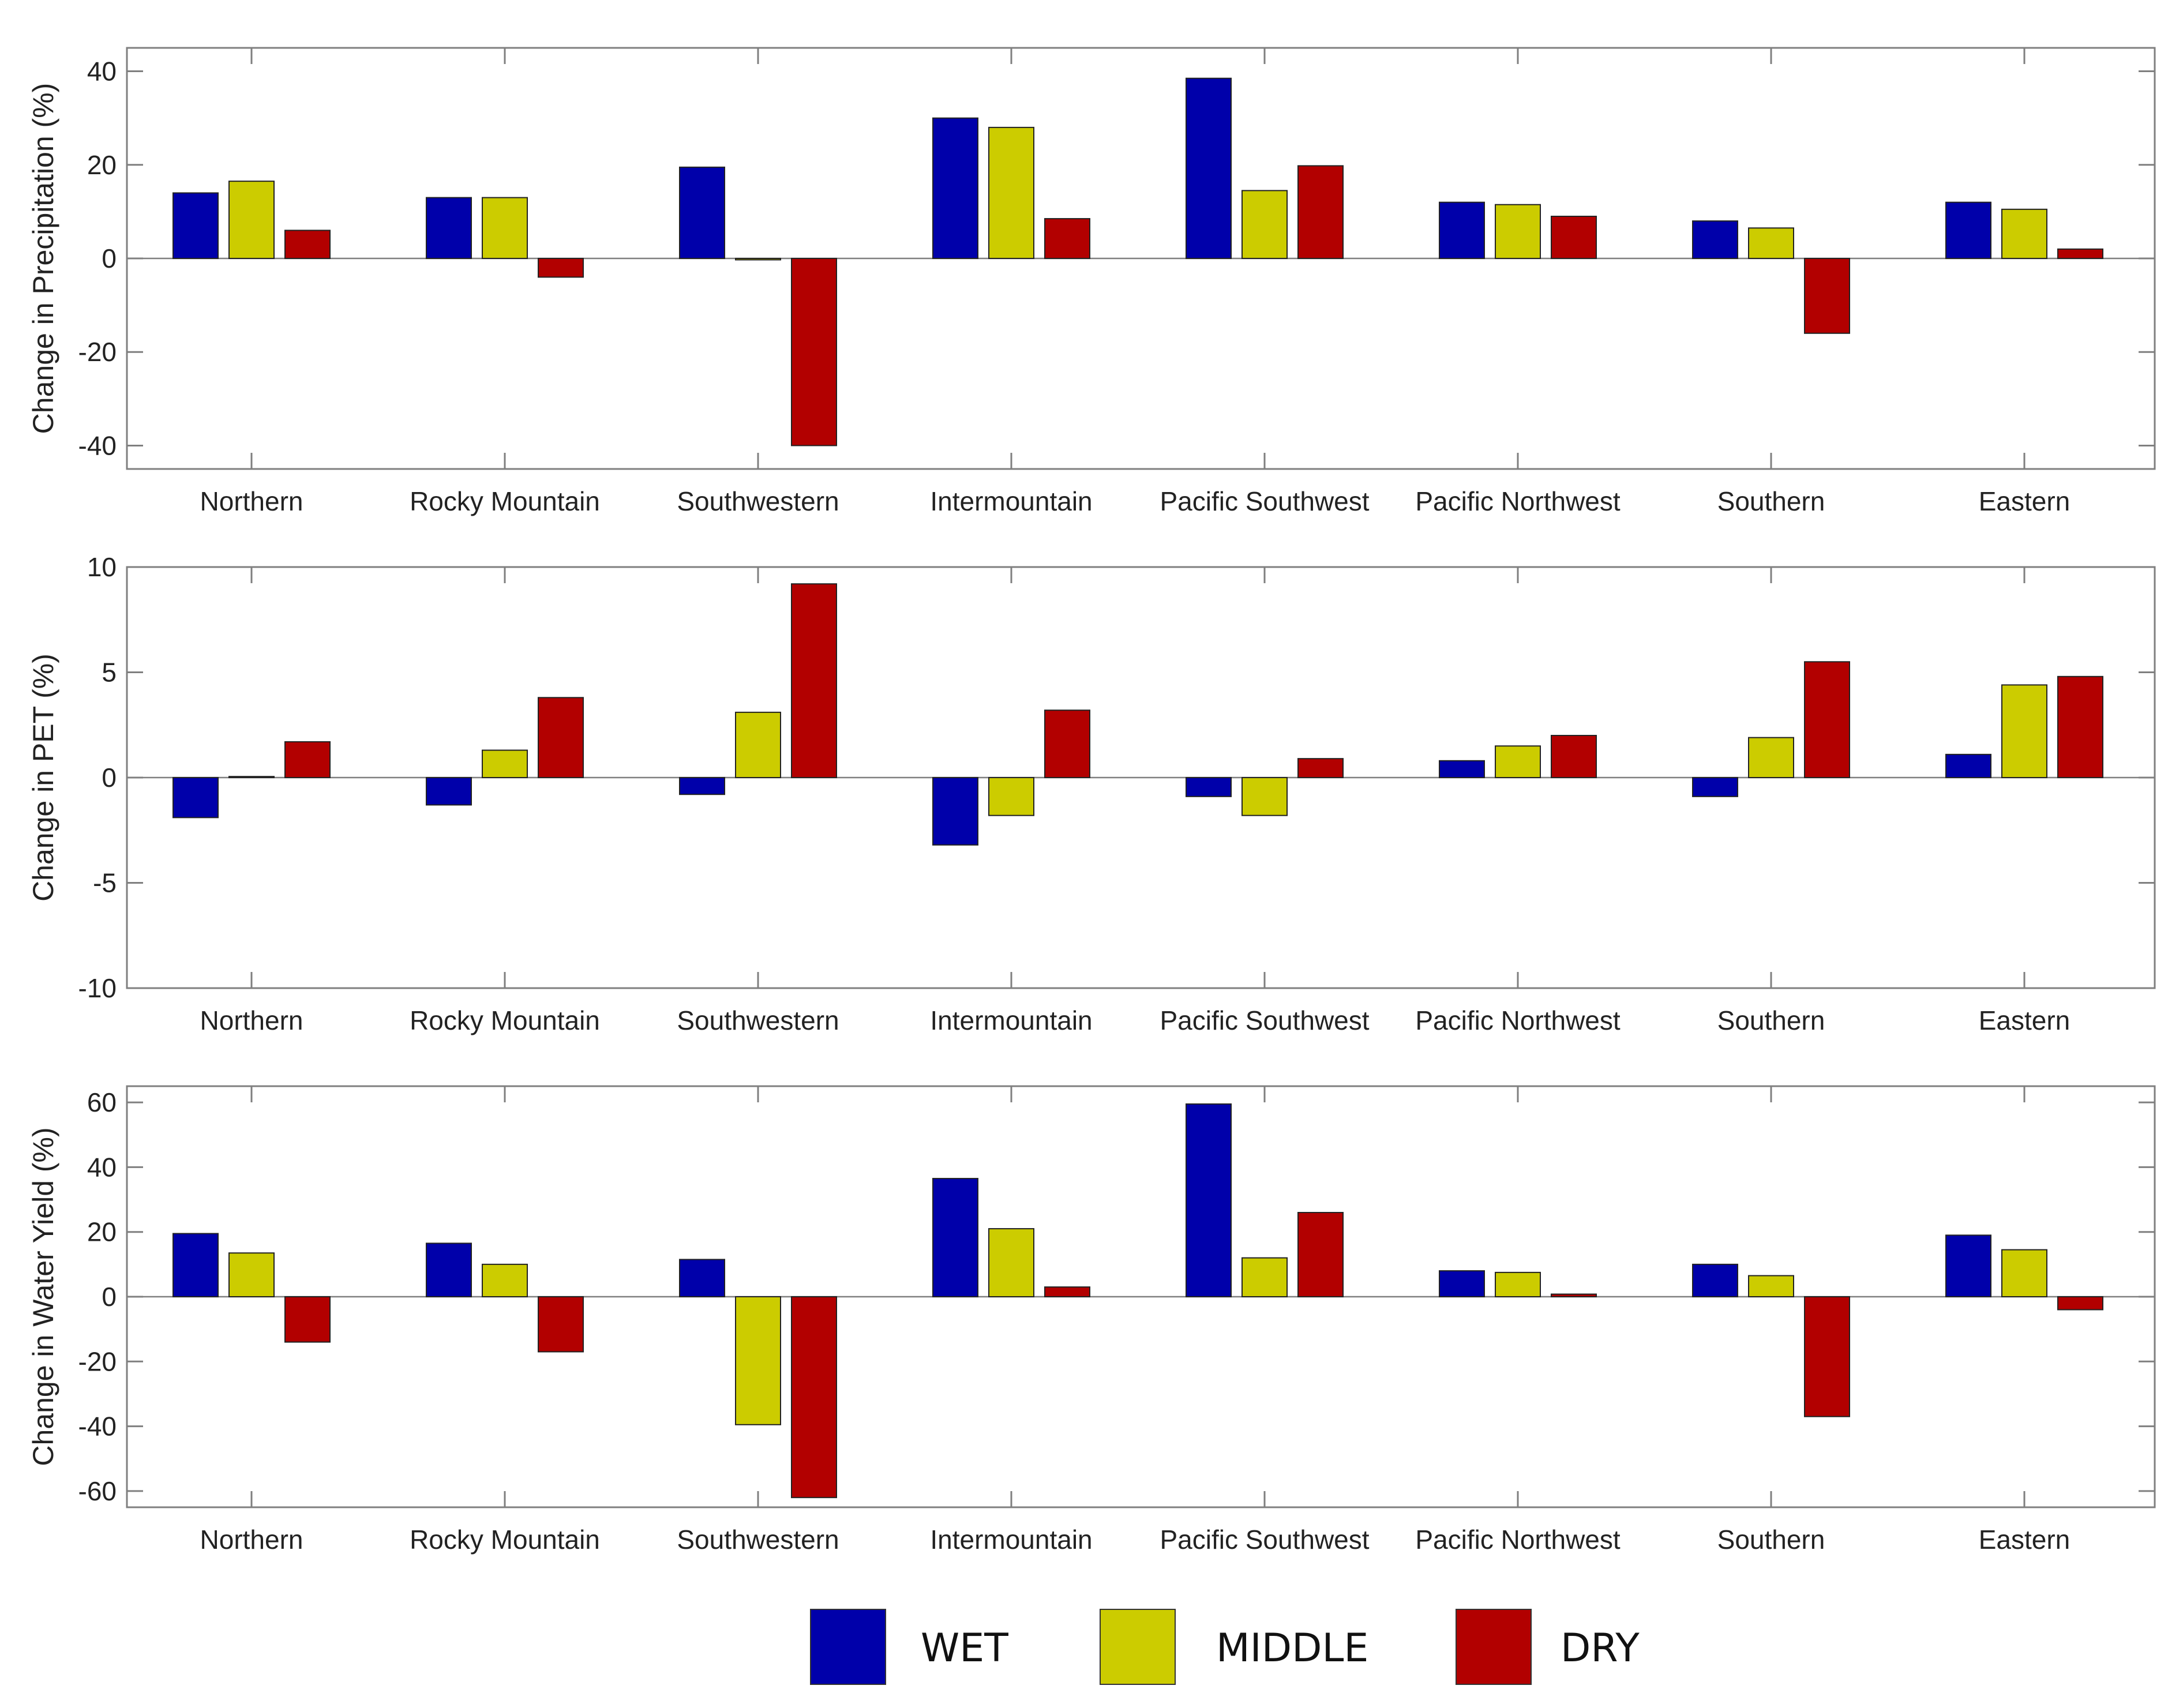 This screenshot has height=1708, width=2183. What do you see at coordinates (1518, 501) in the screenshot?
I see `x-tick-label-pacific-northwest: Pacific Northwest` at bounding box center [1518, 501].